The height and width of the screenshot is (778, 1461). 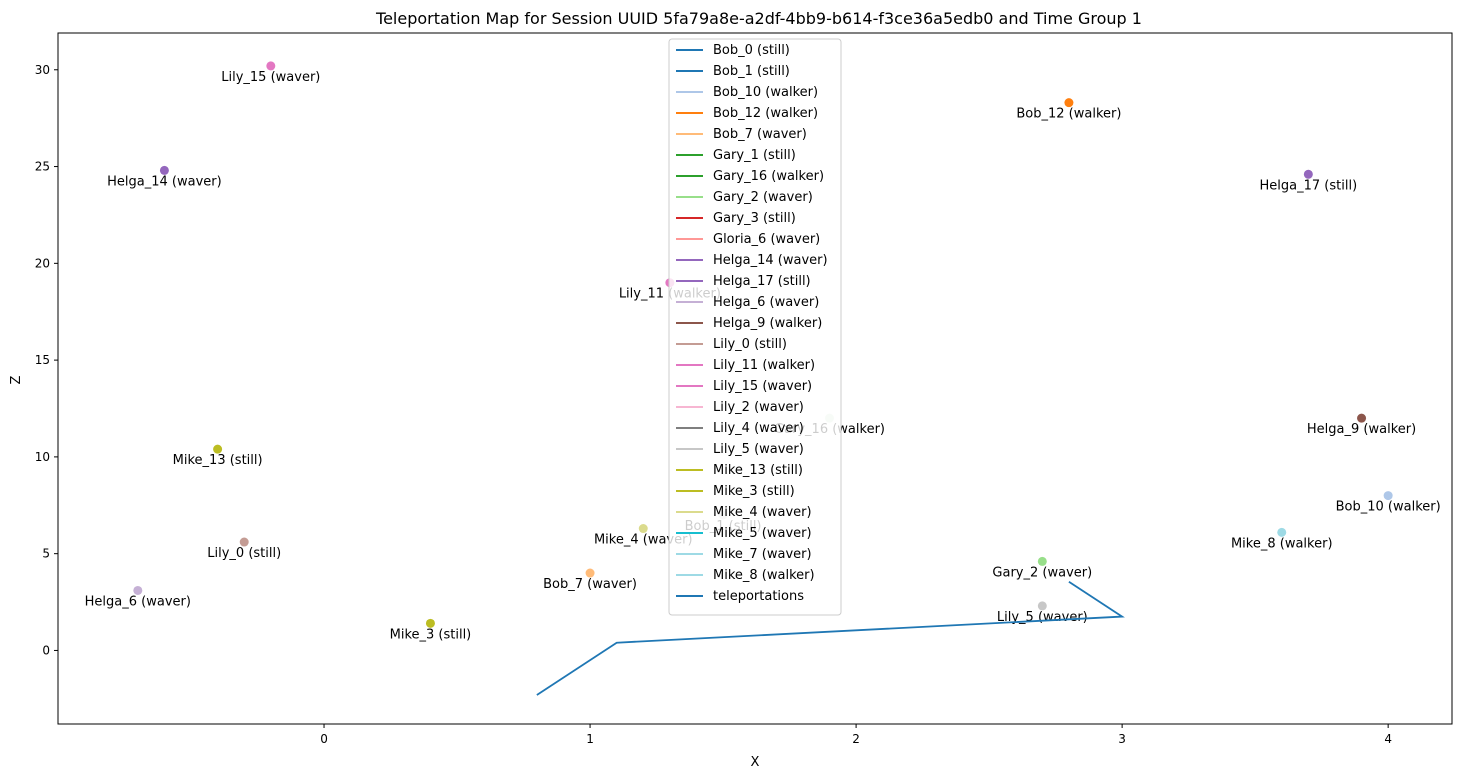 What do you see at coordinates (1042, 572) in the screenshot?
I see `point-label: Gary_2 (waver)` at bounding box center [1042, 572].